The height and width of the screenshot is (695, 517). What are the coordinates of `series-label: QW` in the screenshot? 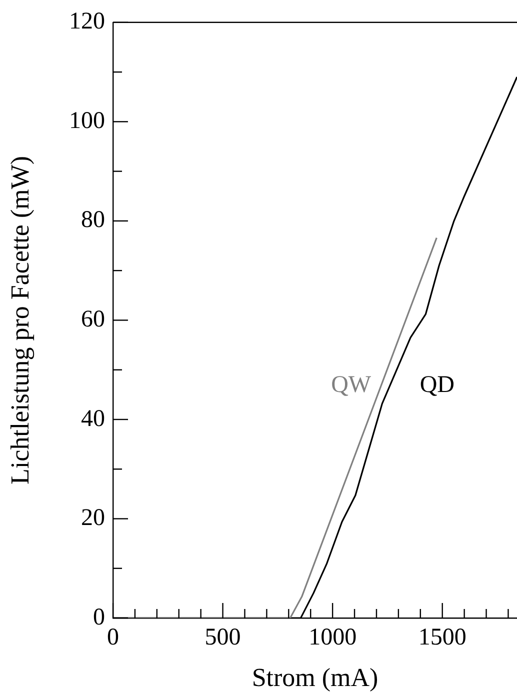 It's located at (351, 385).